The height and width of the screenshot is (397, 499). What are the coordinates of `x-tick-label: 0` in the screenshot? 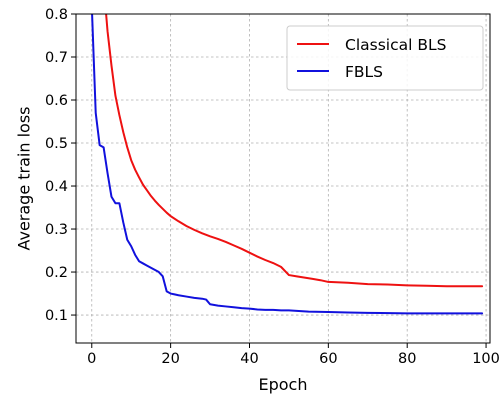 It's located at (91, 359).